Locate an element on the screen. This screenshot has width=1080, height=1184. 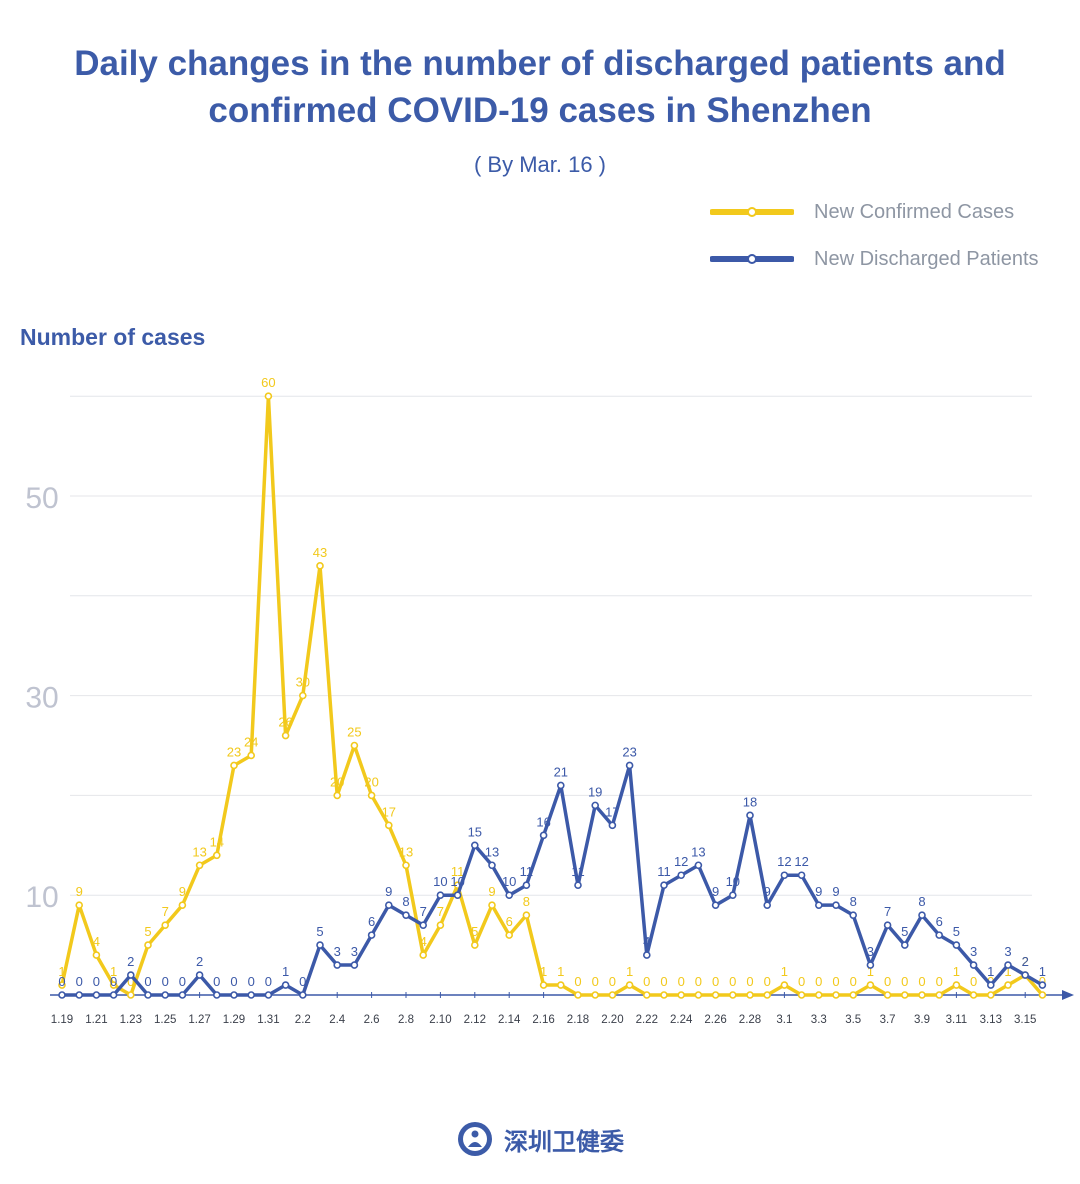
data-label: 60 is located at coordinates (268, 382).